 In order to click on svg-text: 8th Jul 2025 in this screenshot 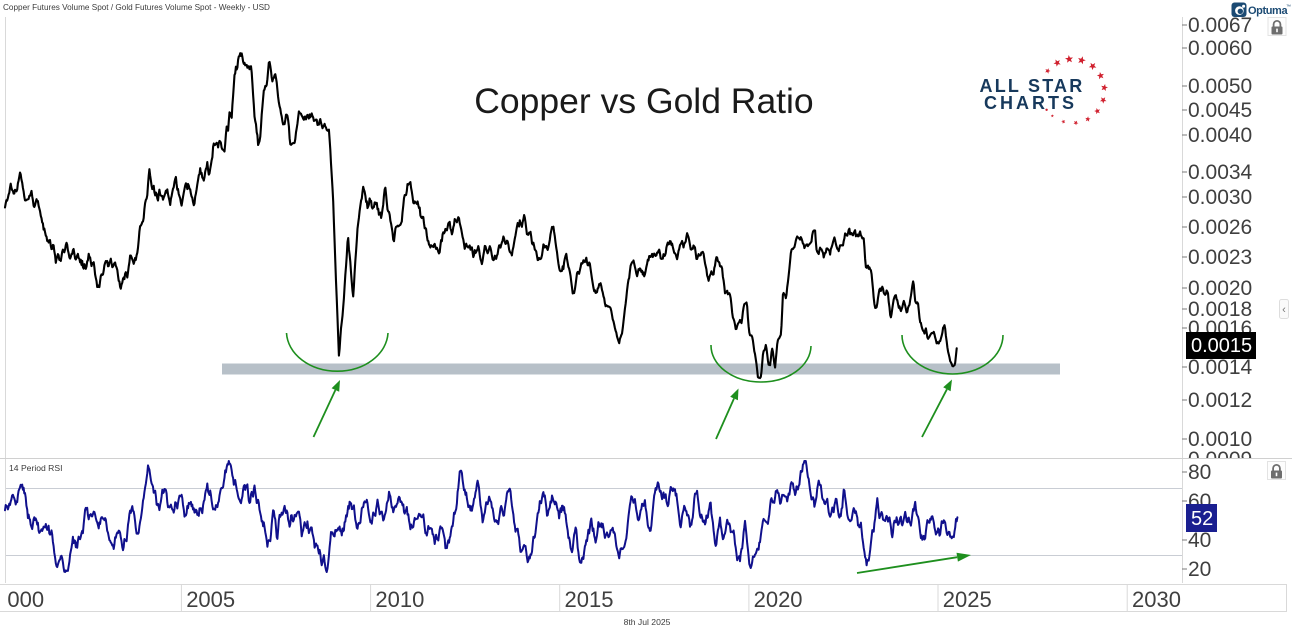, I will do `click(647, 622)`.